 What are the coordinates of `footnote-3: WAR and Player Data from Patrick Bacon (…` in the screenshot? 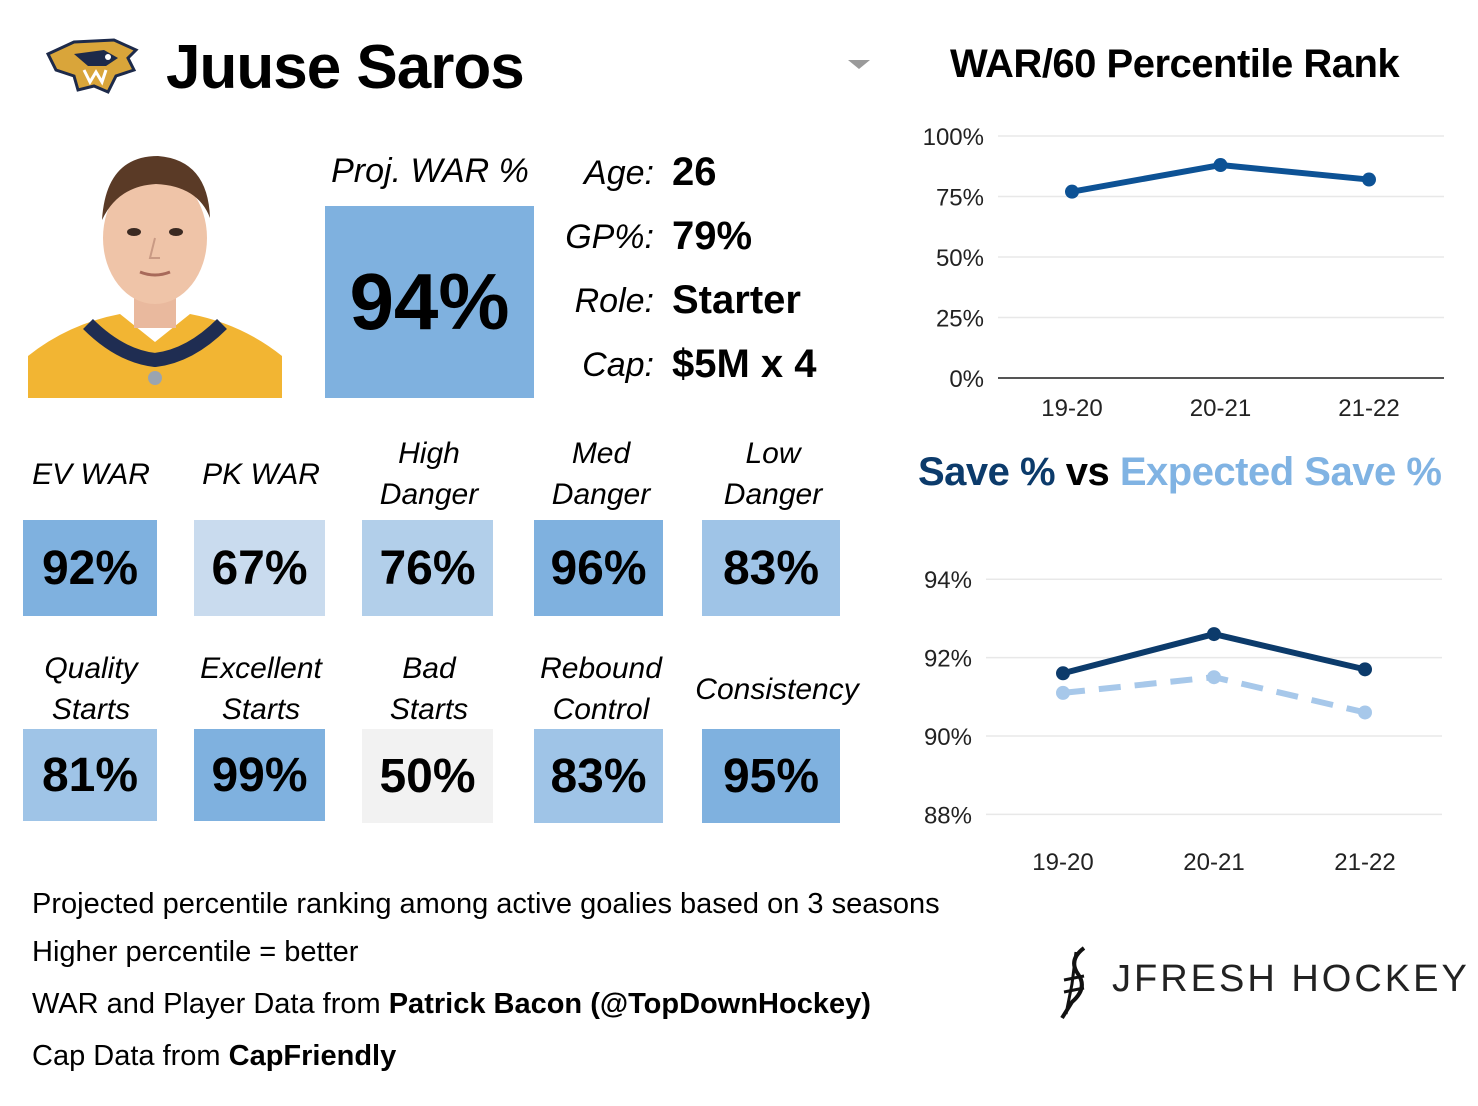 It's located at (451, 1004).